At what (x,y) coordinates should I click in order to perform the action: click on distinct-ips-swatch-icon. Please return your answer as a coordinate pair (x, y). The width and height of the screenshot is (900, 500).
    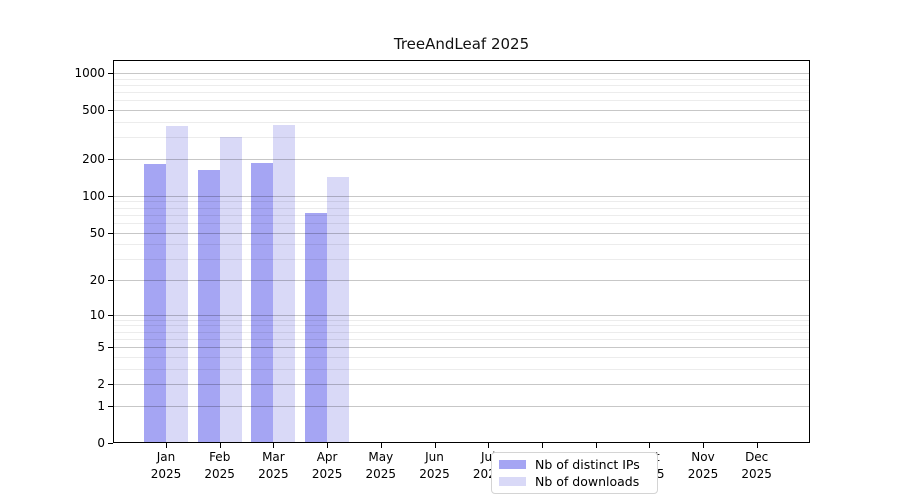
    Looking at the image, I should click on (512, 464).